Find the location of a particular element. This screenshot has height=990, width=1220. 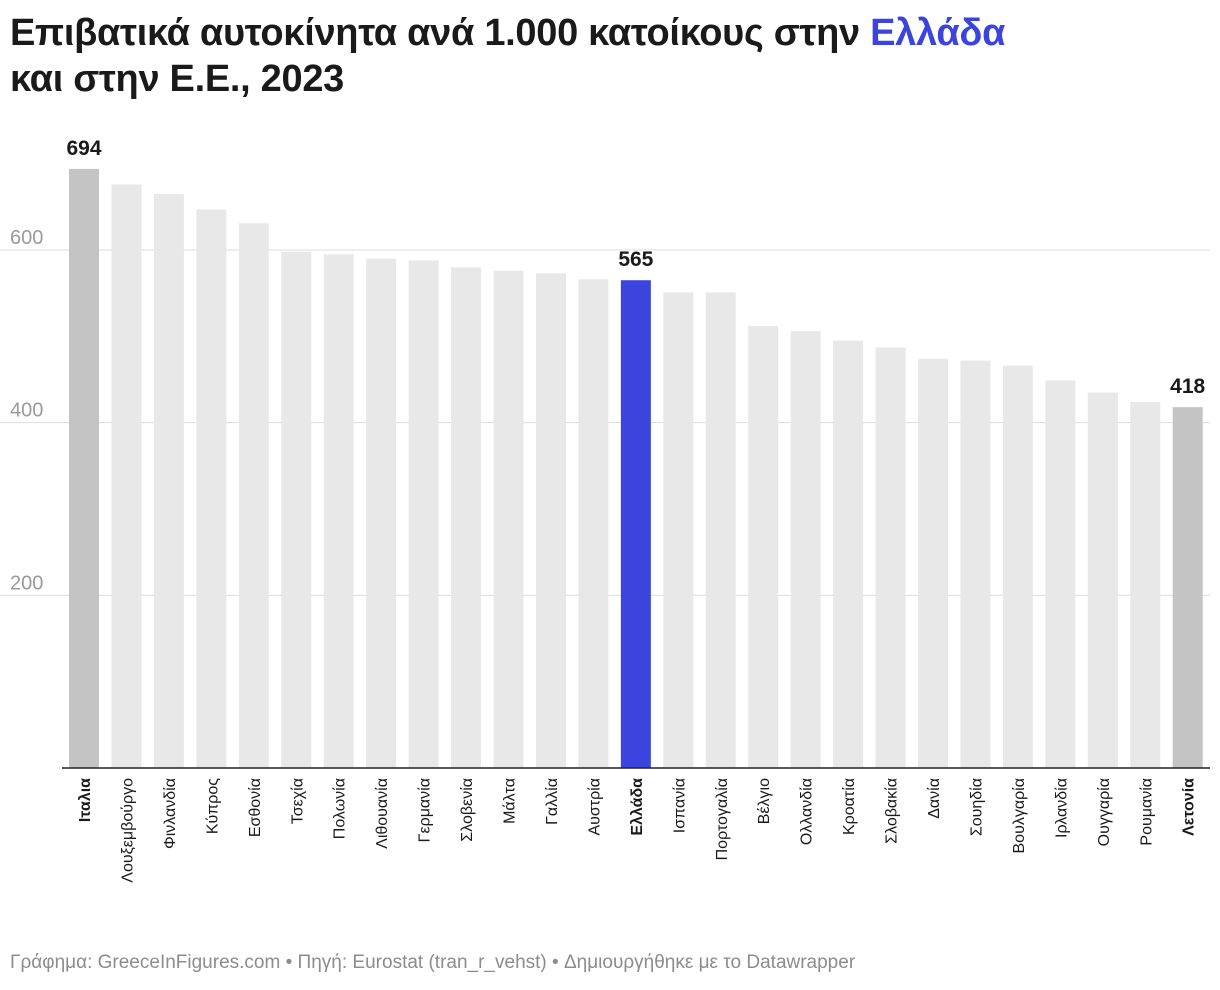

x-tick-label-γερμανία: Γερμανία is located at coordinates (425, 810).